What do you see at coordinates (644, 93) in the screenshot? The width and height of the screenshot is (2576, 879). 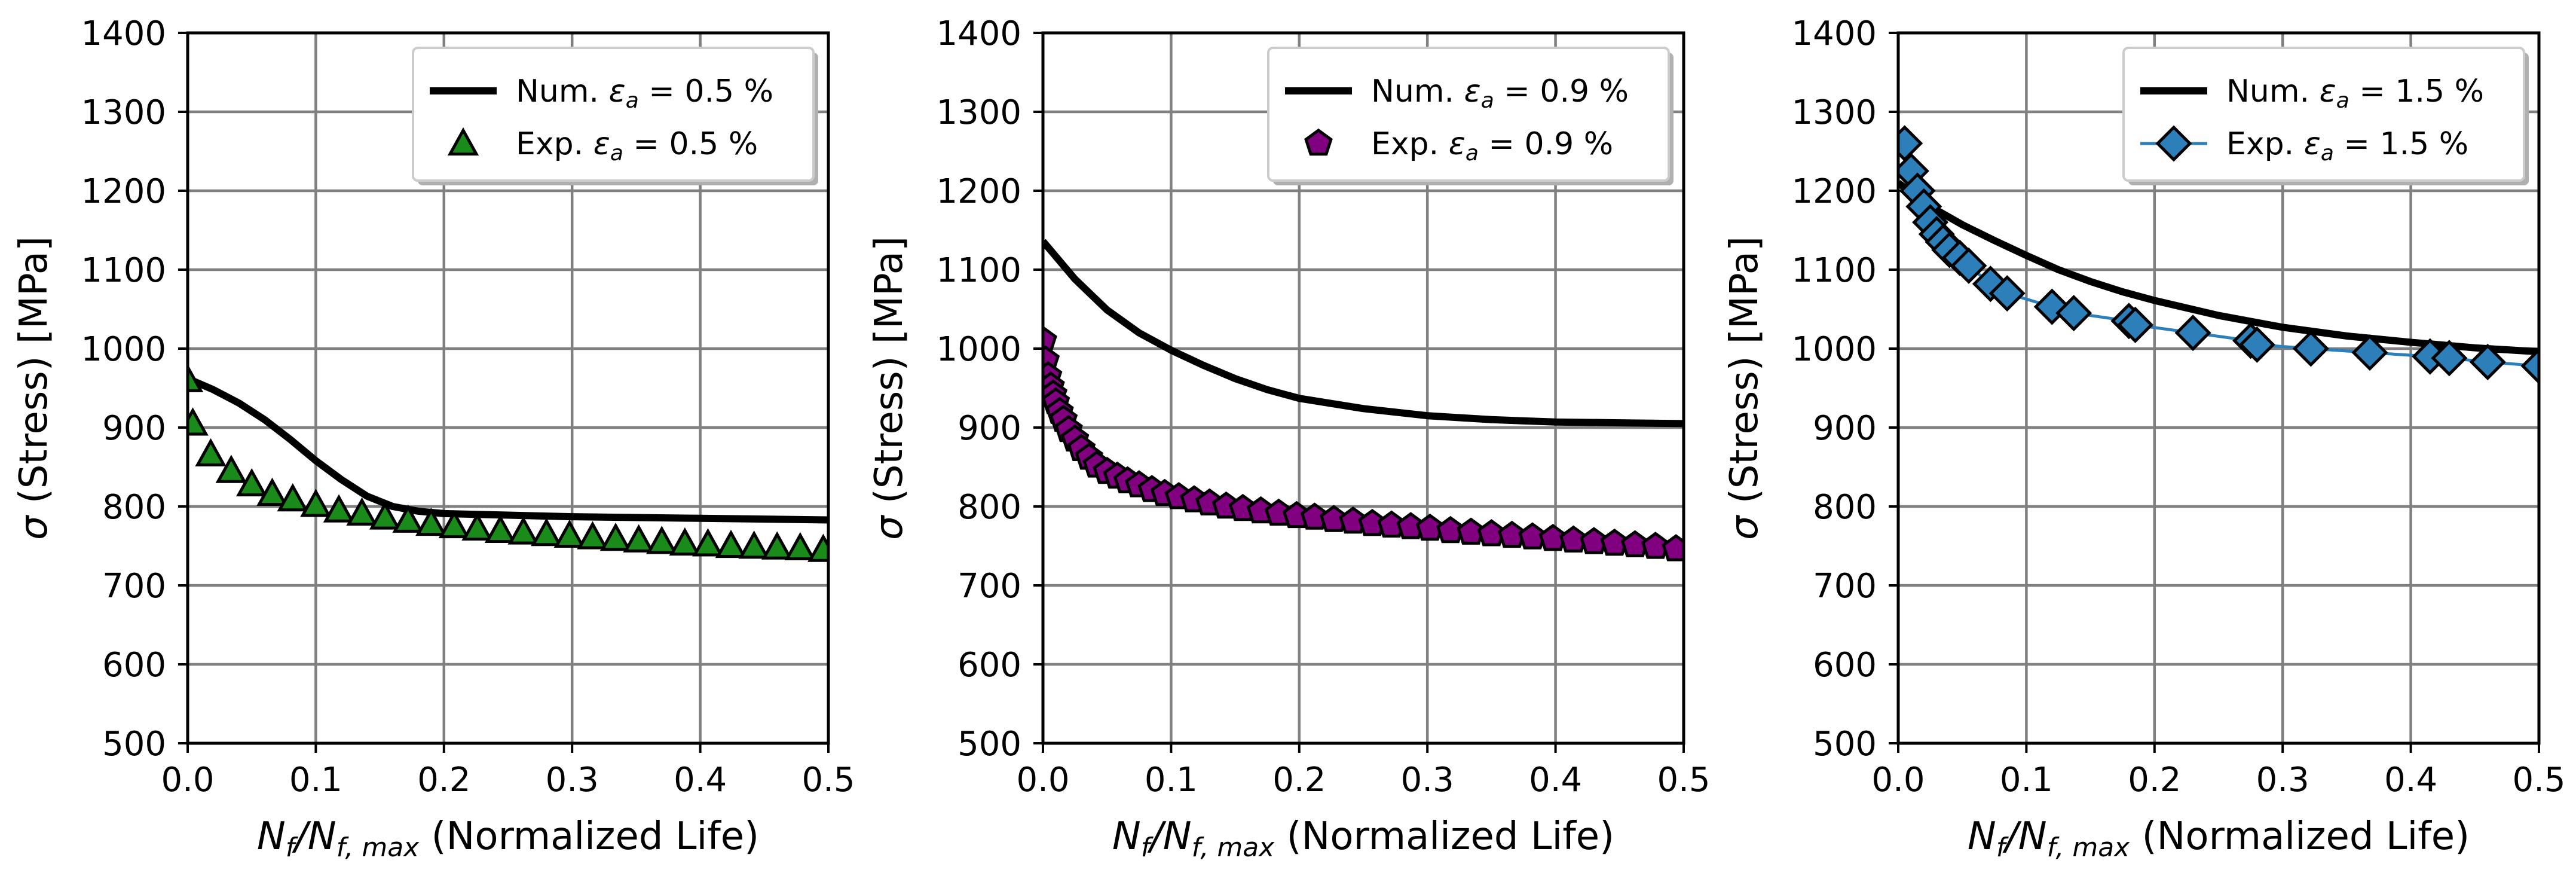 I see `legend-num-label: Num. εa = 0.5 %` at bounding box center [644, 93].